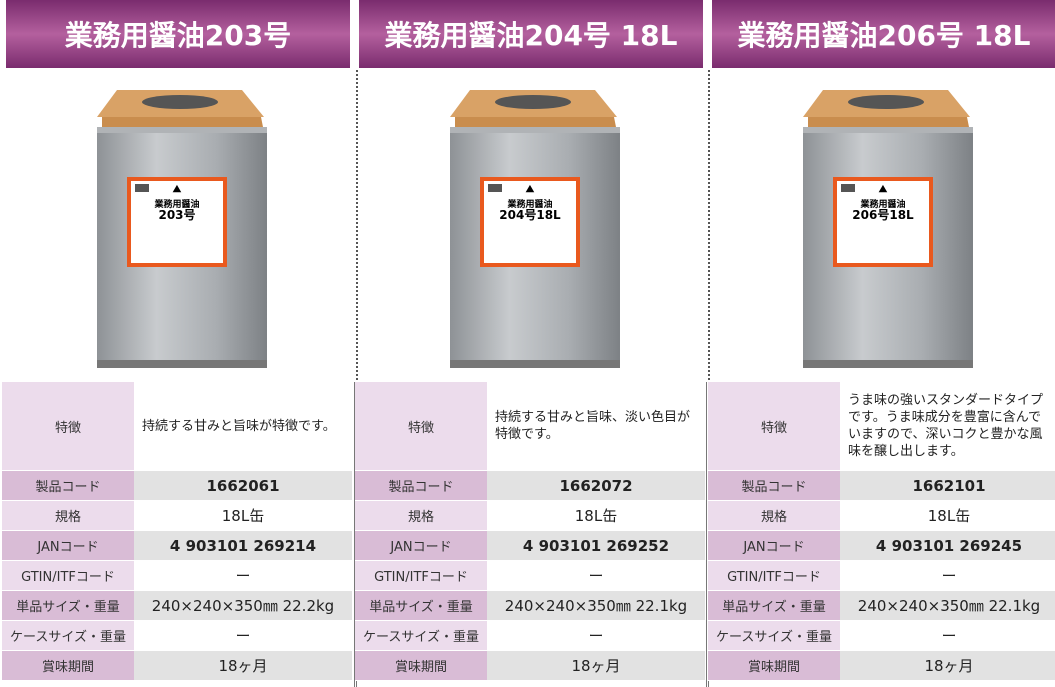 Image resolution: width=1055 pixels, height=687 pixels. What do you see at coordinates (596, 545) in the screenshot?
I see `spec-value: 4 903101 269252` at bounding box center [596, 545].